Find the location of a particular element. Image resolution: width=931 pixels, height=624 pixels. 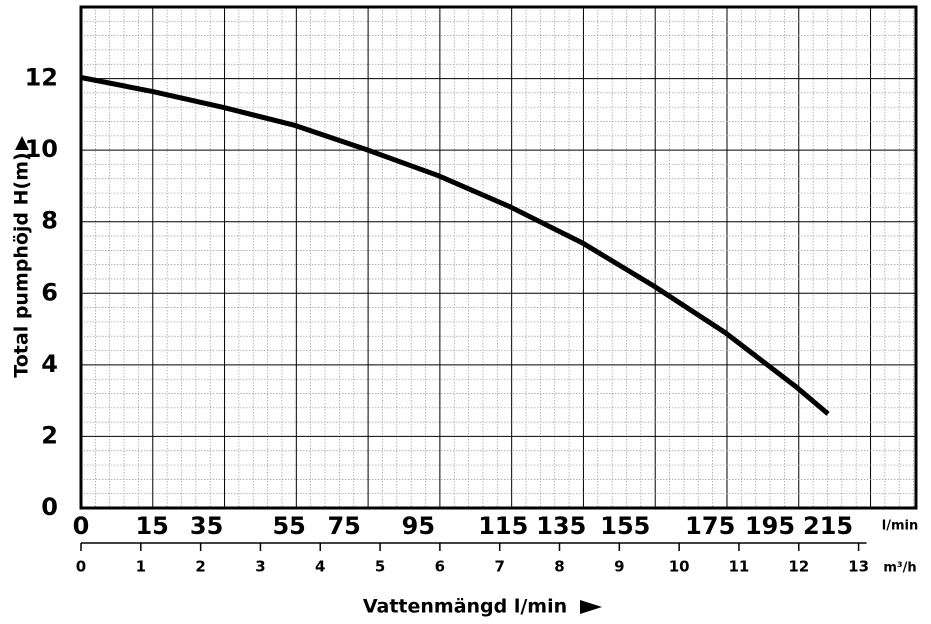

x2-tick-label: 35 is located at coordinates (206, 526).